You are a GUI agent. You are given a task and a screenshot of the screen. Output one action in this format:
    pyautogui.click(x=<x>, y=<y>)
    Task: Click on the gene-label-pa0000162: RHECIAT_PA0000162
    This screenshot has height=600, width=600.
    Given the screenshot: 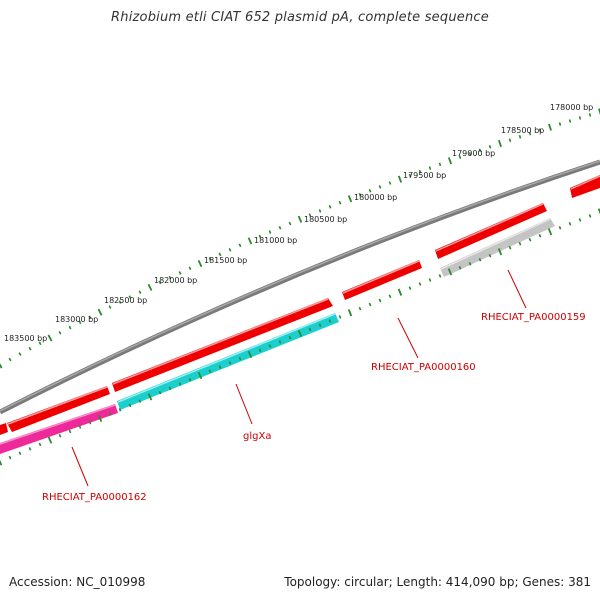 What is the action you would take?
    pyautogui.click(x=94, y=497)
    